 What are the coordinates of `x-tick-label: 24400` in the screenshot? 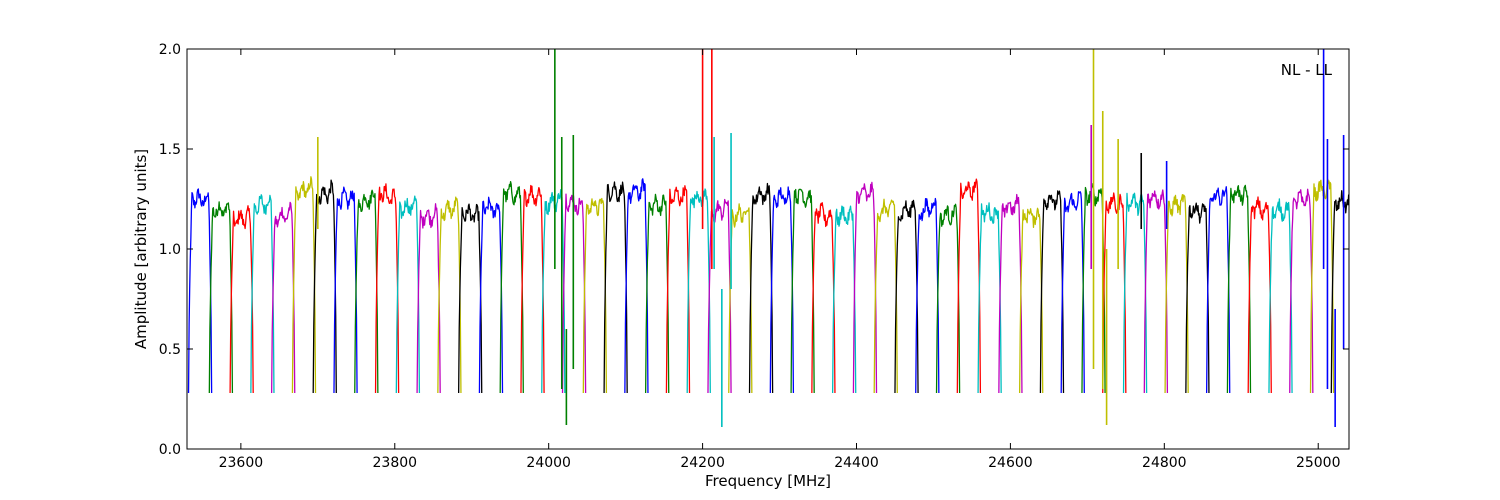 It's located at (856, 463).